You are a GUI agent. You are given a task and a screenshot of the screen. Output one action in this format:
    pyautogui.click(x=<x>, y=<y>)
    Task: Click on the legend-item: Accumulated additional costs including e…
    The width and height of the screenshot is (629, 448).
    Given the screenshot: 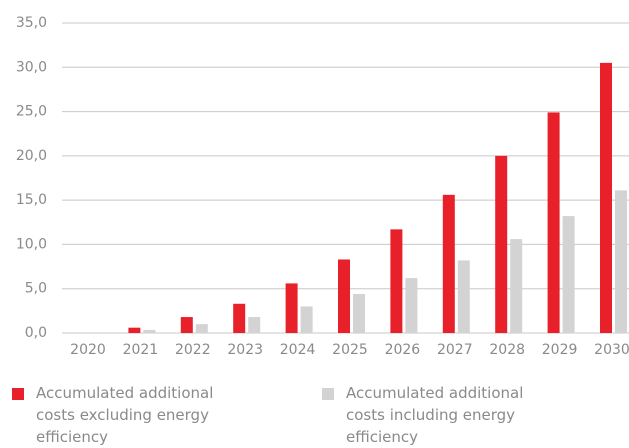 What is the action you would take?
    pyautogui.click(x=442, y=415)
    